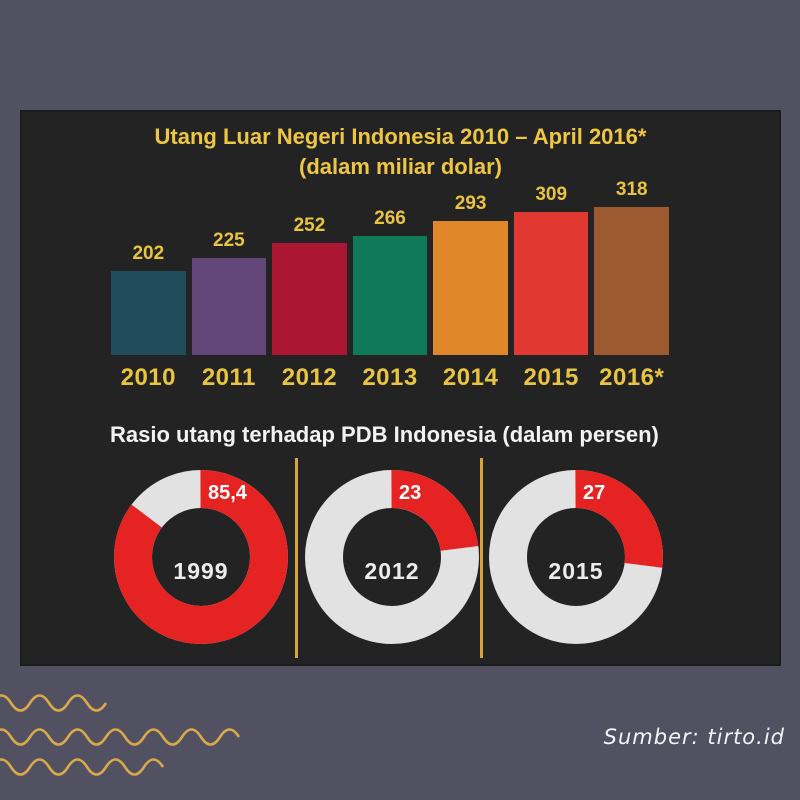  I want to click on decorative-waves, so click(120, 735).